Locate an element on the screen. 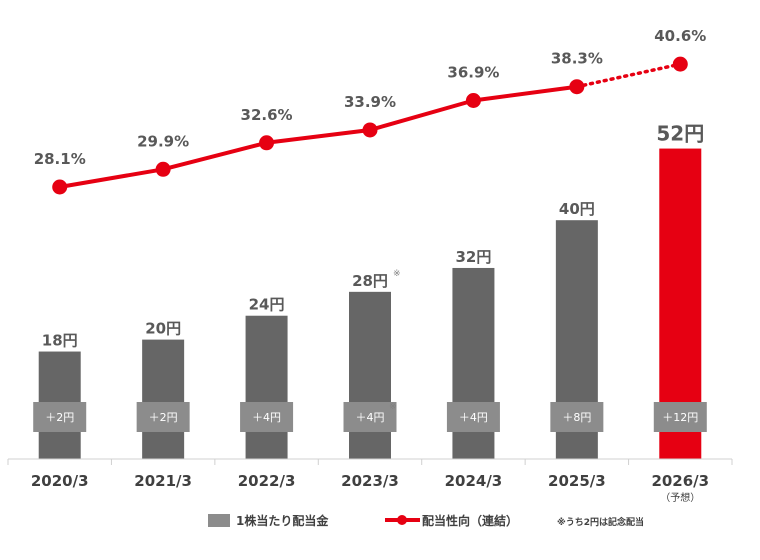  footnote: ※うち2円は記念配当 is located at coordinates (600, 522).